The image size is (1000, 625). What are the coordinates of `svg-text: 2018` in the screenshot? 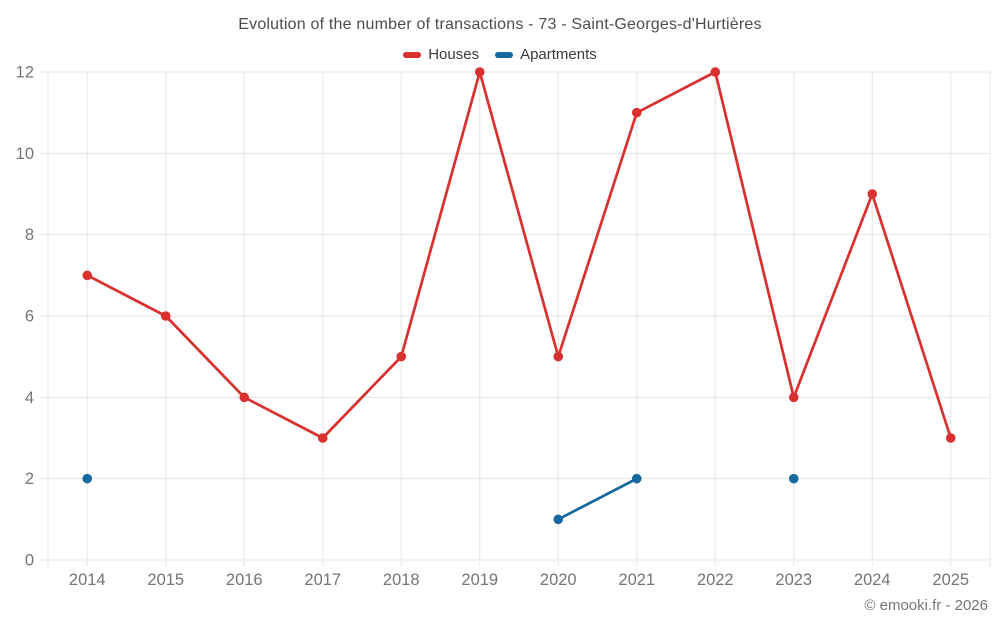 It's located at (401, 580).